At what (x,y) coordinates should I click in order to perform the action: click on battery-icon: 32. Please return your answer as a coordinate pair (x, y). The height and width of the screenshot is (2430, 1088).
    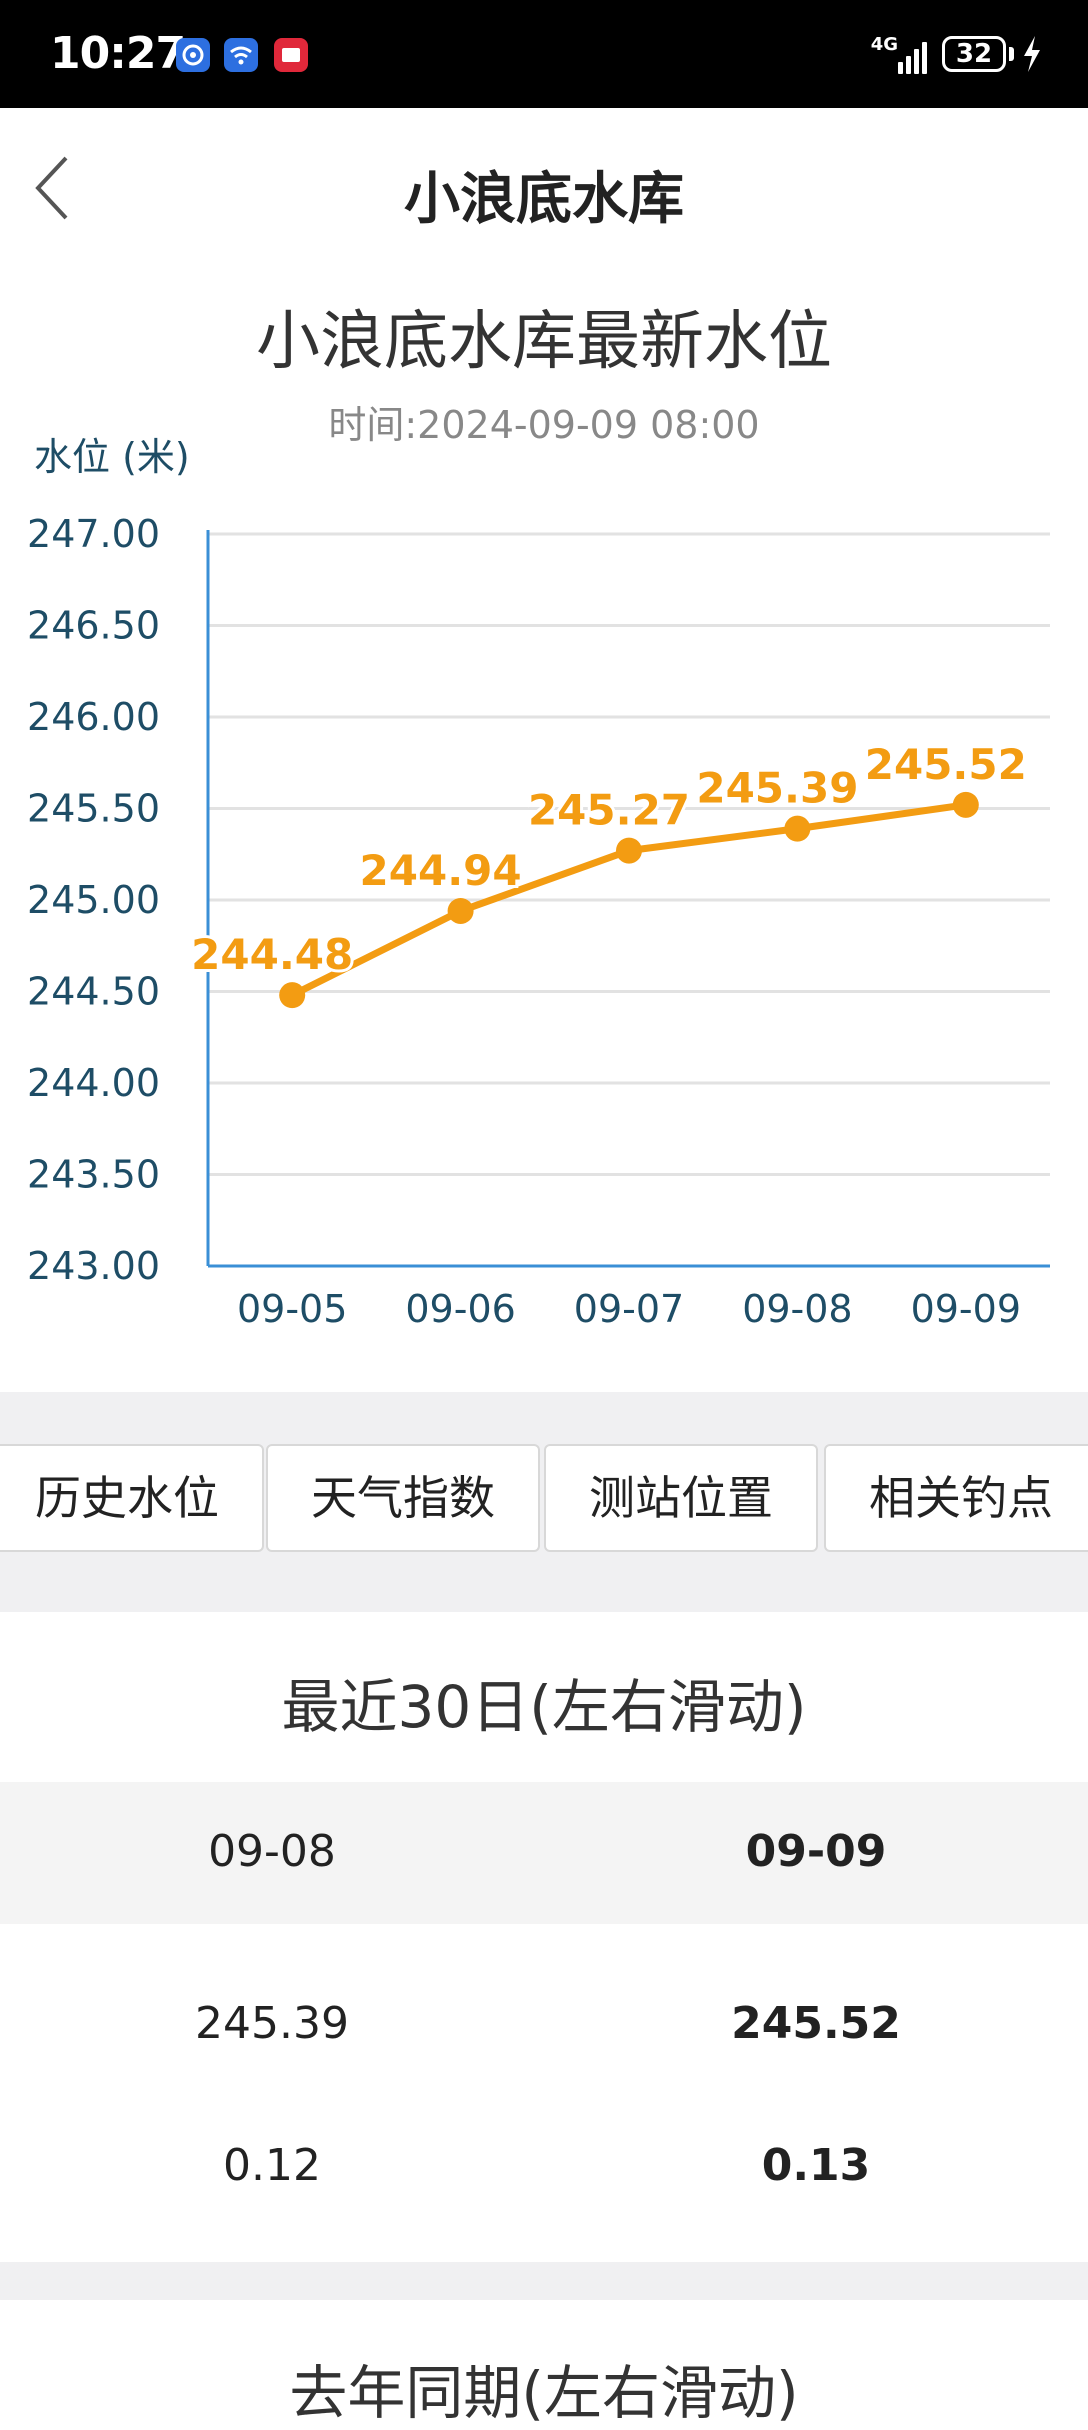
    Looking at the image, I should click on (974, 54).